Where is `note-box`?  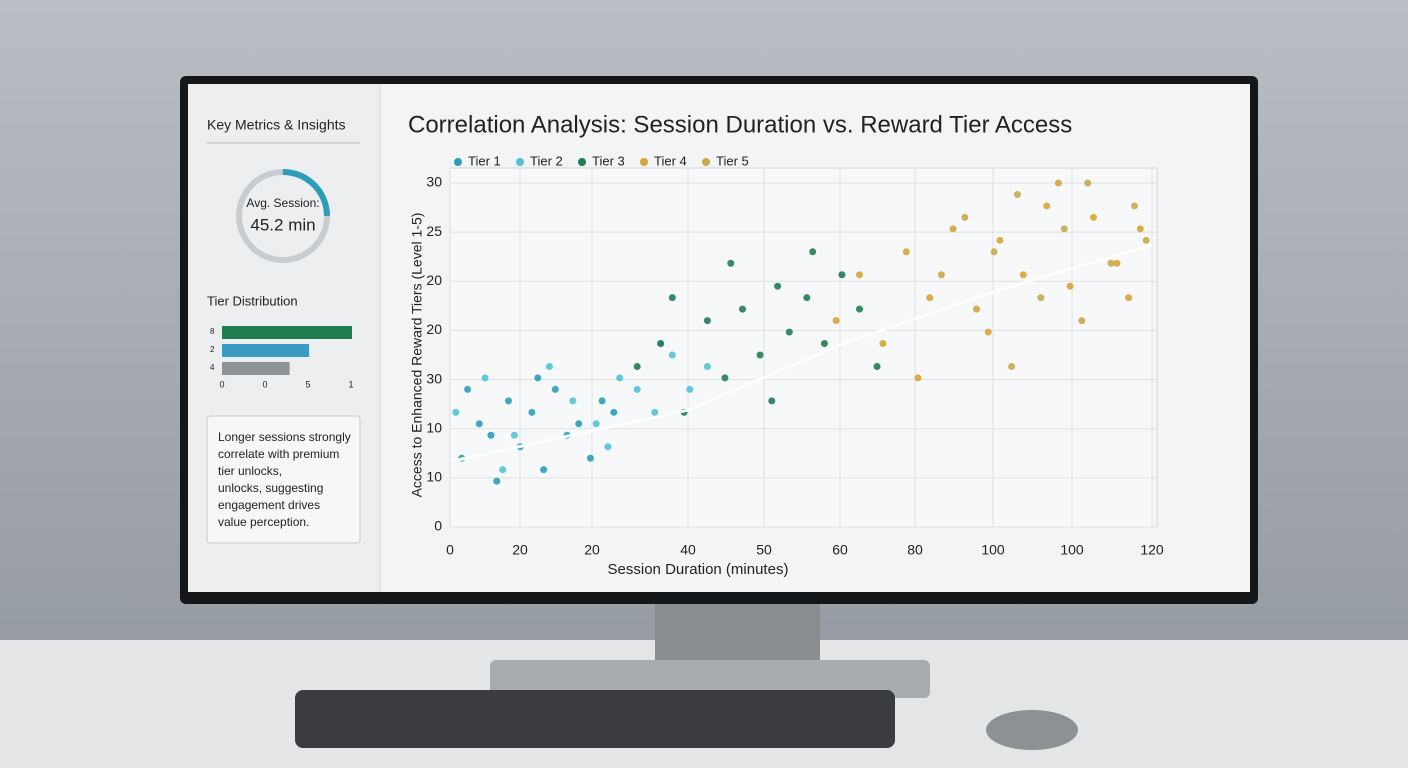
note-box is located at coordinates (283, 479).